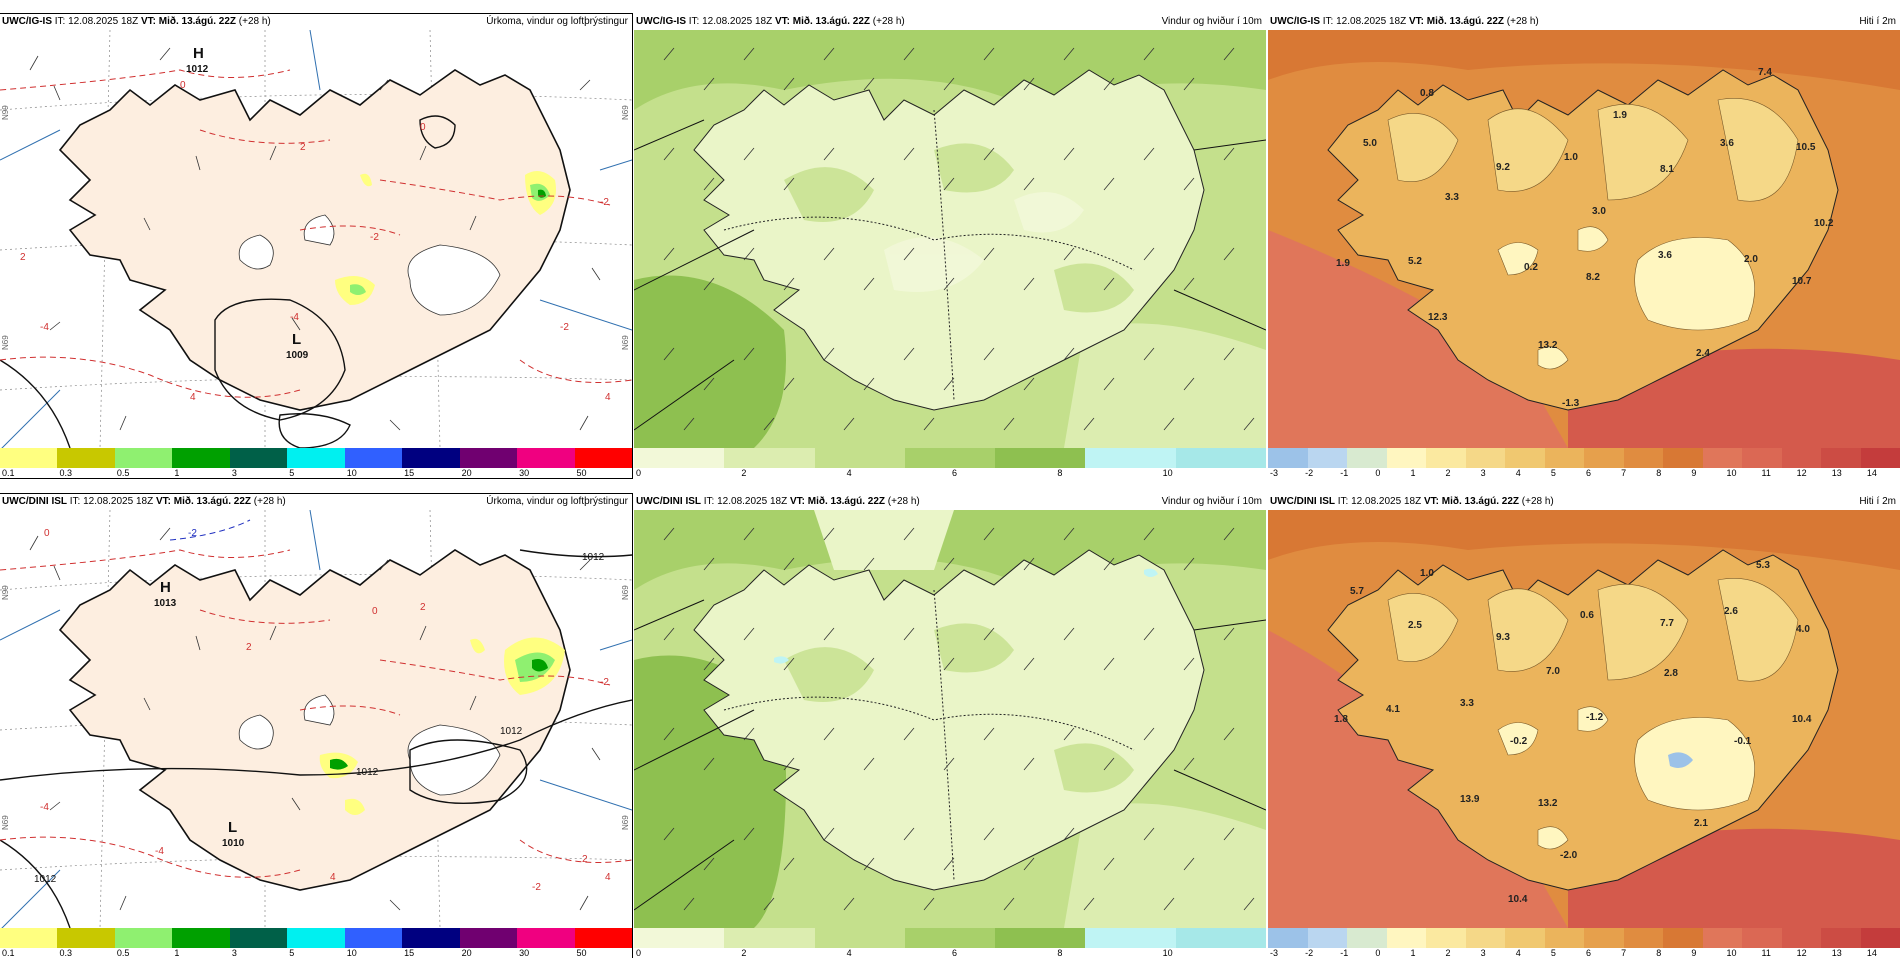 Image resolution: width=1900 pixels, height=958 pixels. What do you see at coordinates (198, 53) in the screenshot?
I see `high-pressure-letter: H` at bounding box center [198, 53].